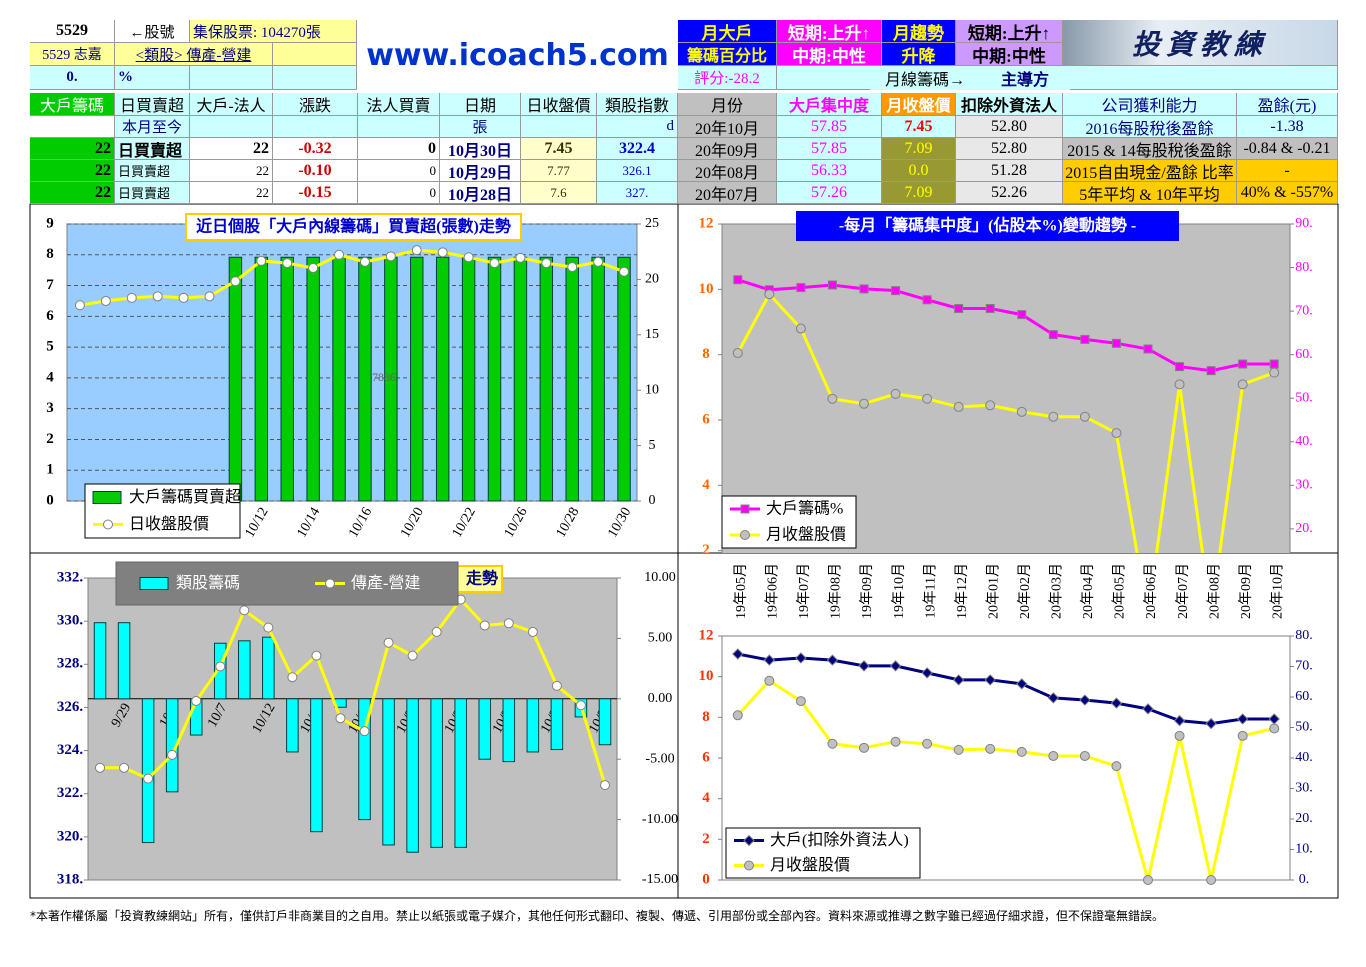 This screenshot has height=967, width=1366. I want to click on column-header: 大戶集中度, so click(829, 104).